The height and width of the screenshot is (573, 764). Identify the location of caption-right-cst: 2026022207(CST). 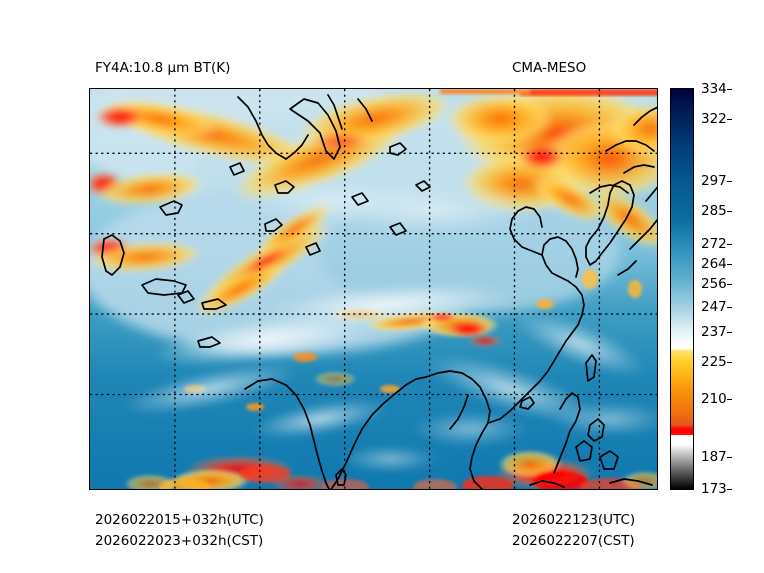
(573, 541).